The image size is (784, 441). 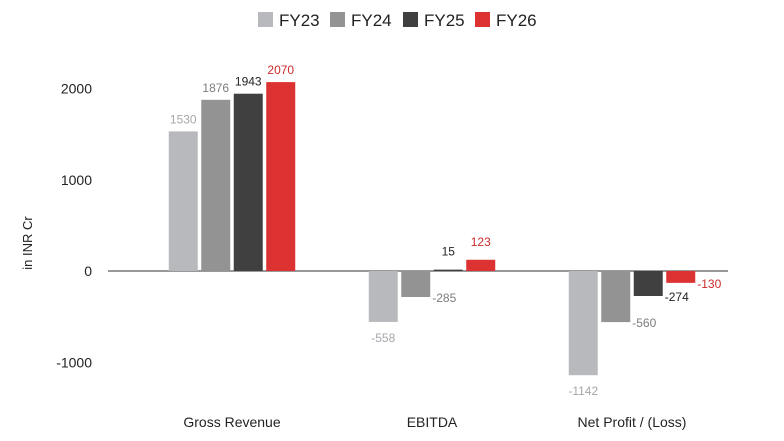 What do you see at coordinates (709, 284) in the screenshot?
I see `data-label: -130` at bounding box center [709, 284].